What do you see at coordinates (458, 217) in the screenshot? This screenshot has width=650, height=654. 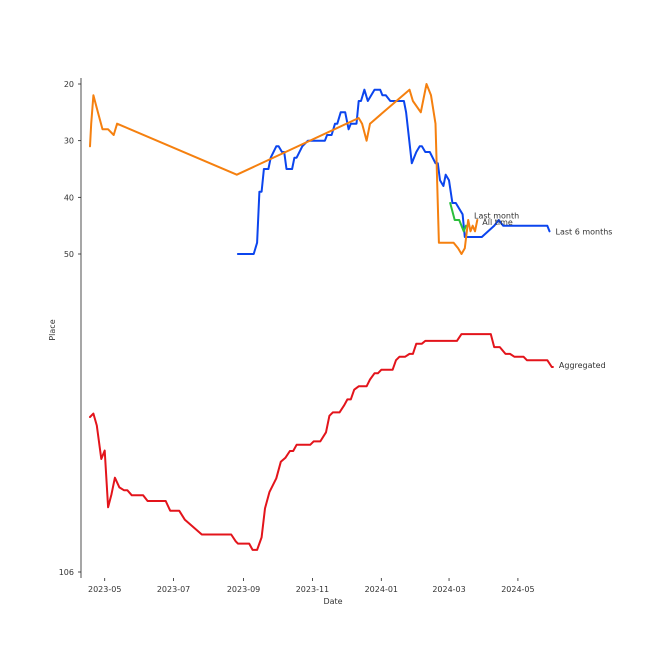 I see `series-line-last-month` at bounding box center [458, 217].